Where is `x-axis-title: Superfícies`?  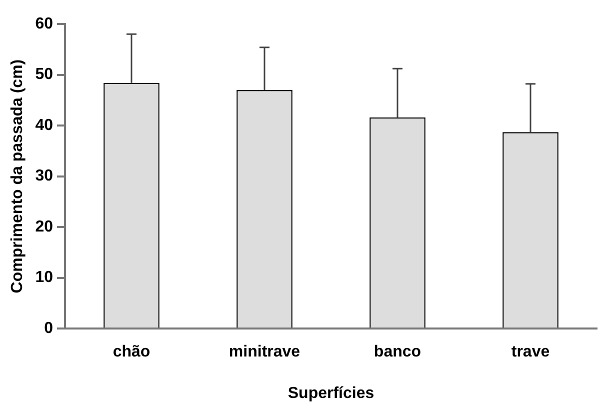 x-axis-title: Superfícies is located at coordinates (331, 393).